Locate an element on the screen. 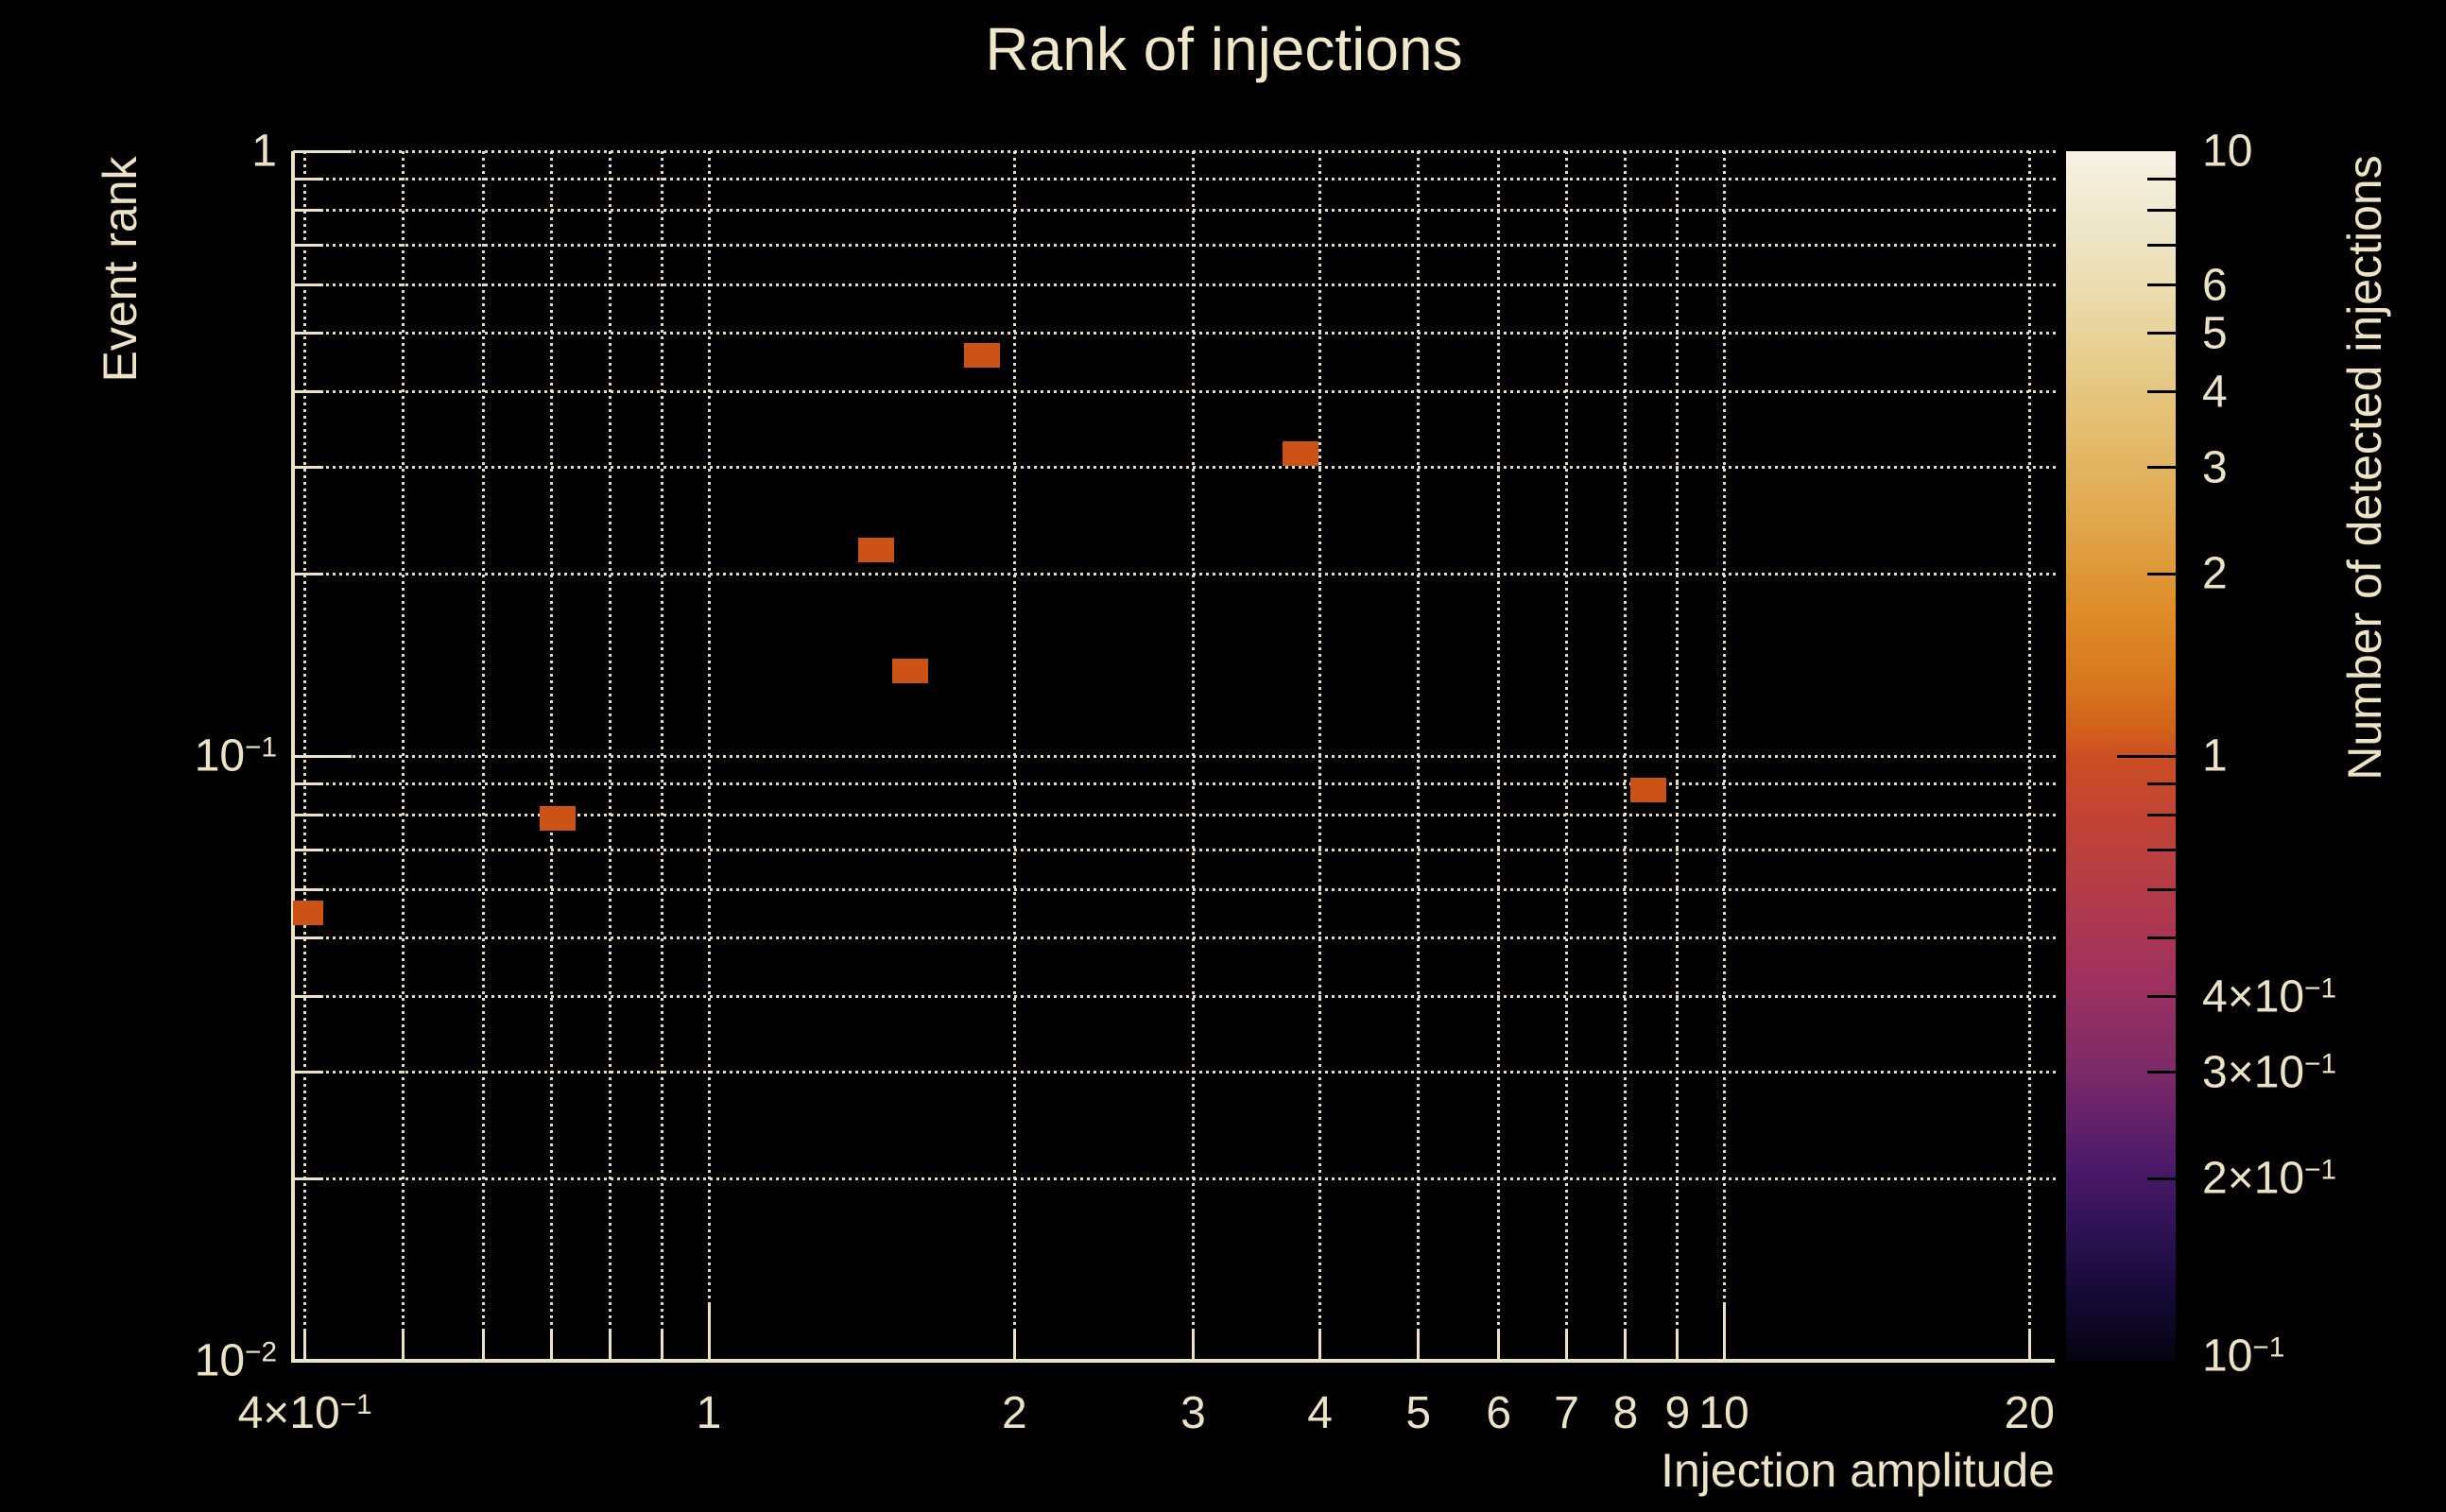 Image resolution: width=2446 pixels, height=1512 pixels. x-tick-label: 20 is located at coordinates (2029, 1413).